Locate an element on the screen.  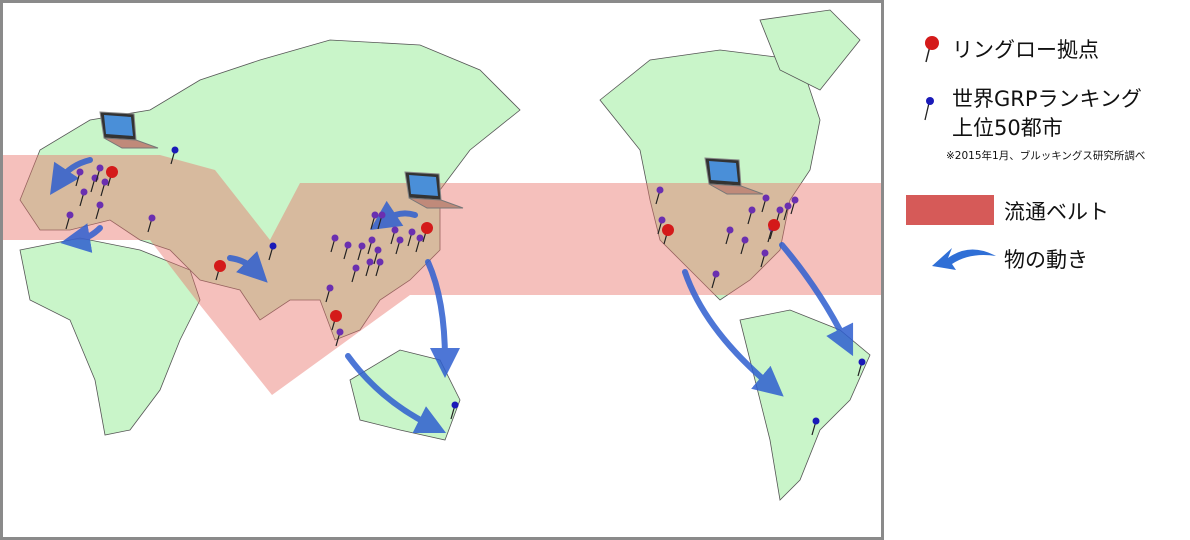
base-legend-label: リングロー拠点 is located at coordinates (1025, 50).